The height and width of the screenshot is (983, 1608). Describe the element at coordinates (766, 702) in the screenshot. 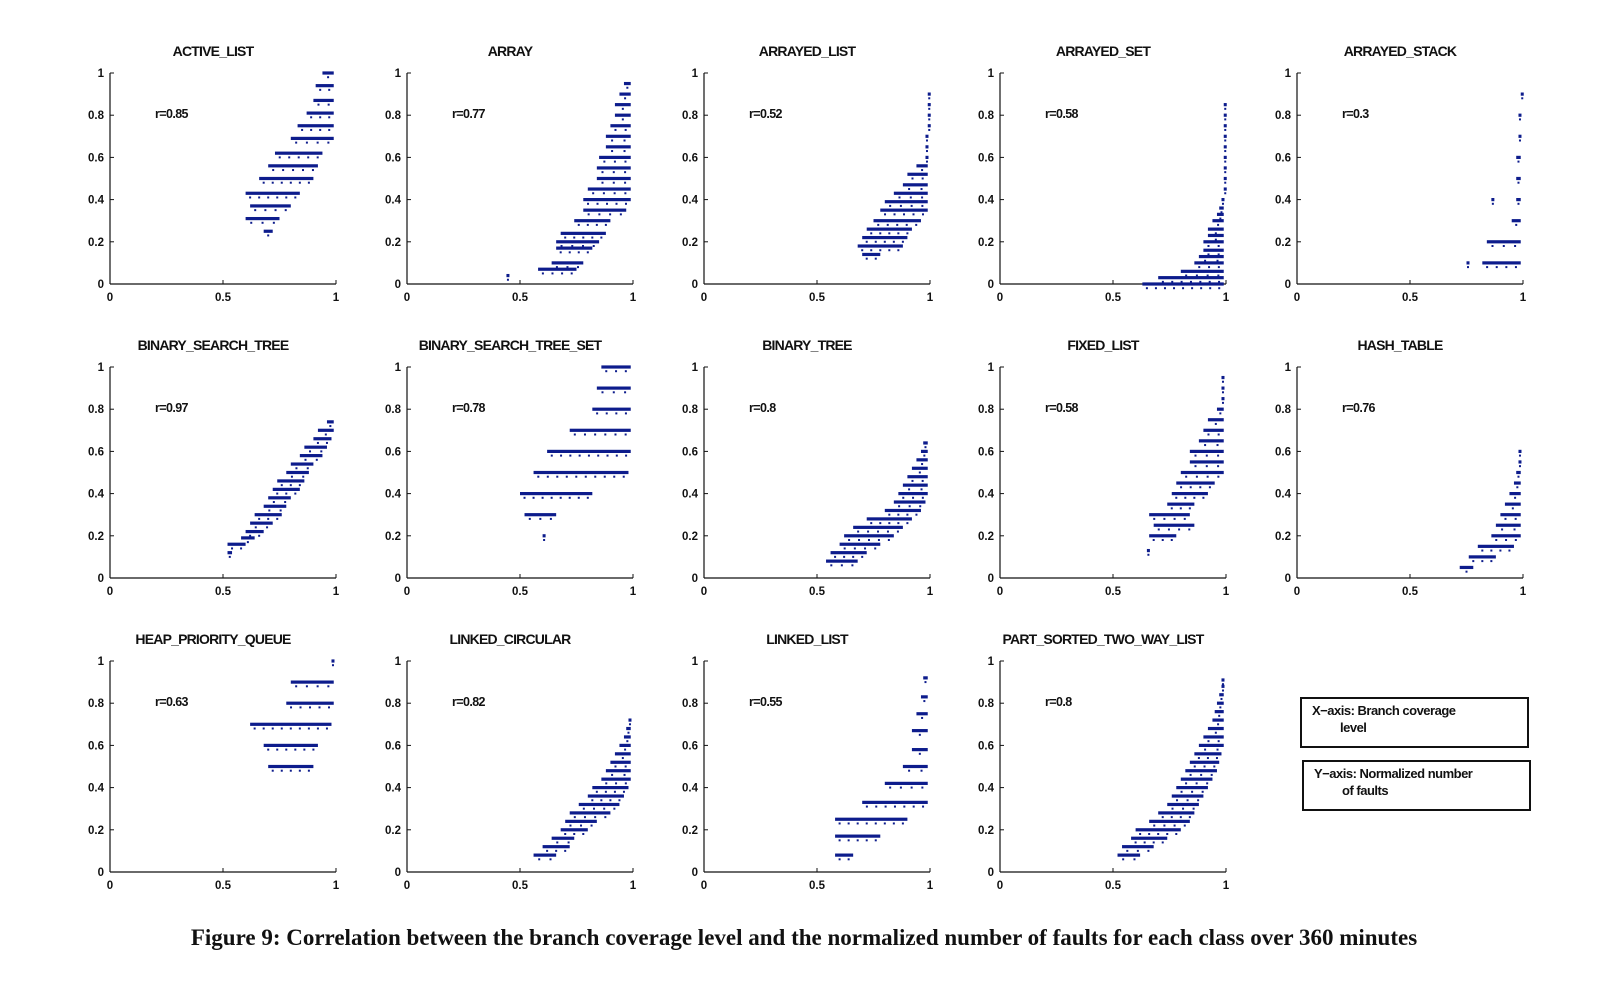

I see `correlation-label: r=0.55` at that location.